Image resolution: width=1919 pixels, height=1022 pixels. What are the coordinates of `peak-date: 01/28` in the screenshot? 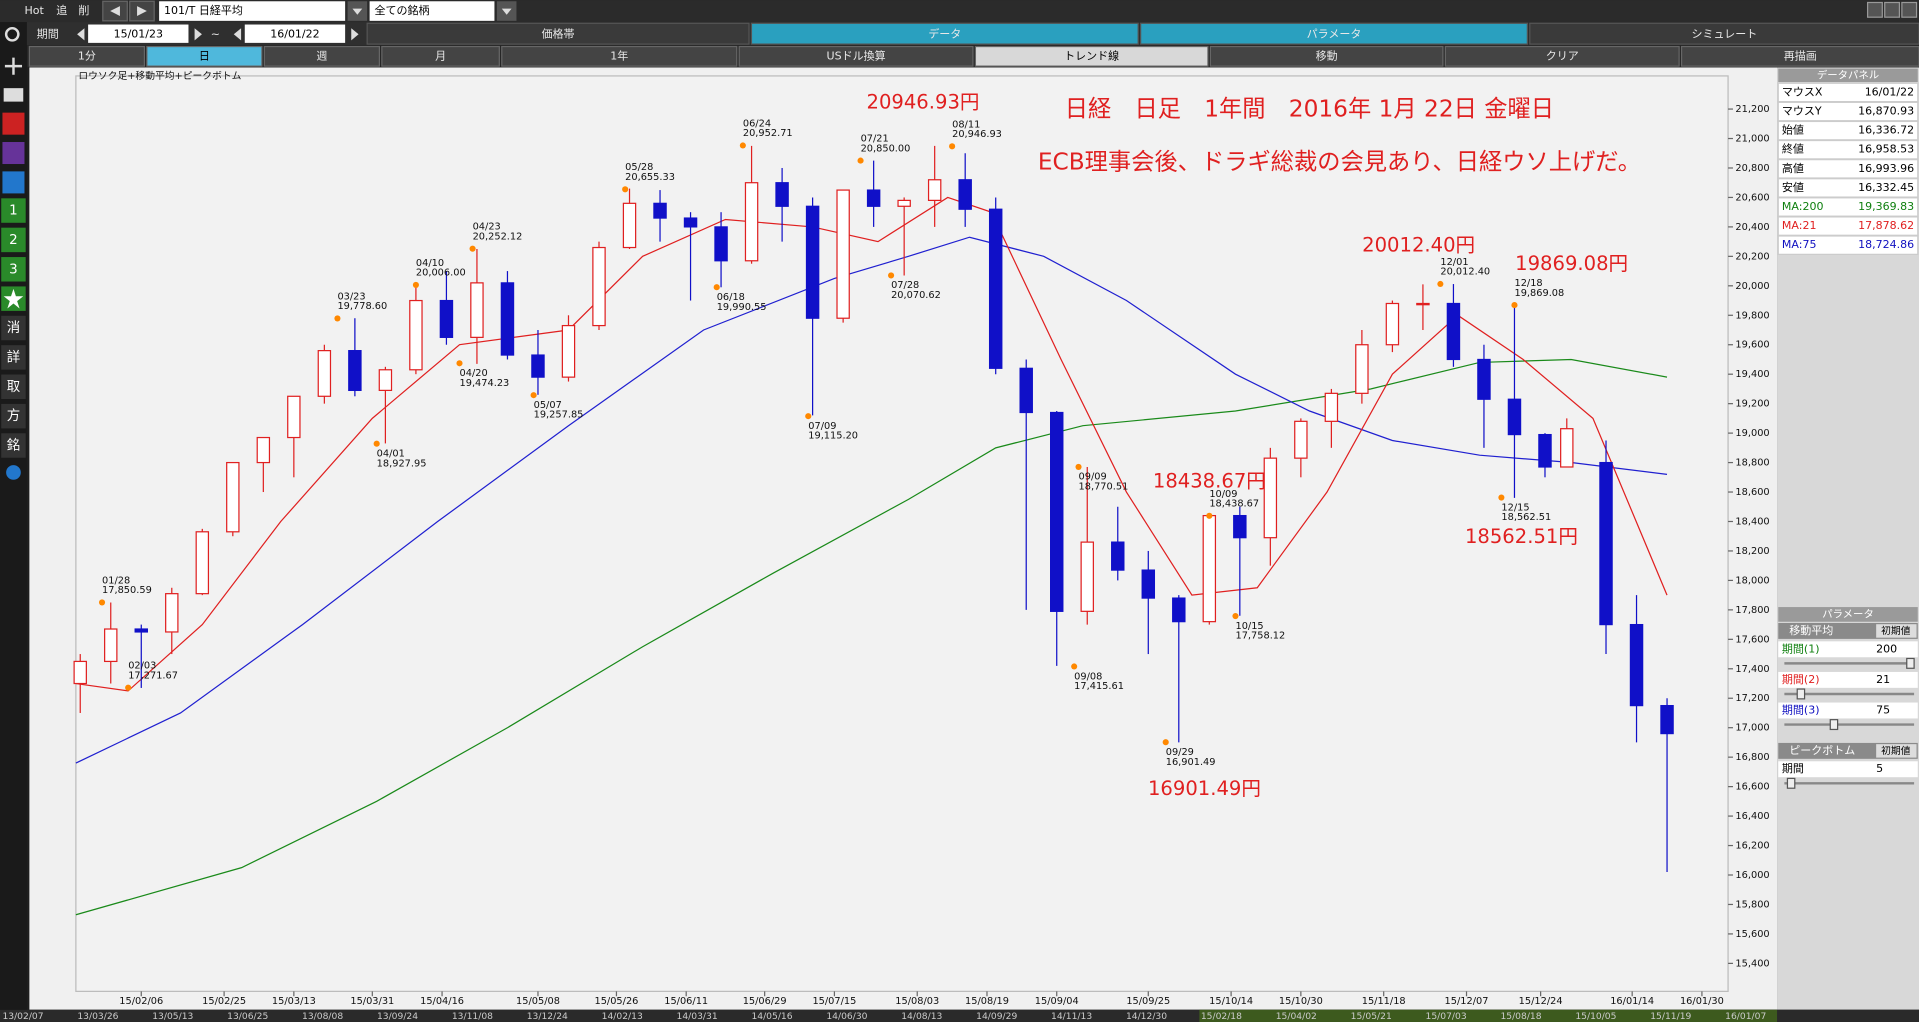 It's located at (116, 580).